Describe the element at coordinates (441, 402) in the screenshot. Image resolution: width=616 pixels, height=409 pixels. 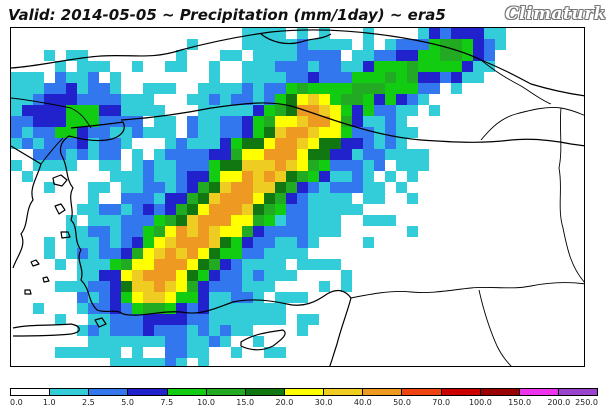
I see `colorbar-tick-label: 70.0` at that location.